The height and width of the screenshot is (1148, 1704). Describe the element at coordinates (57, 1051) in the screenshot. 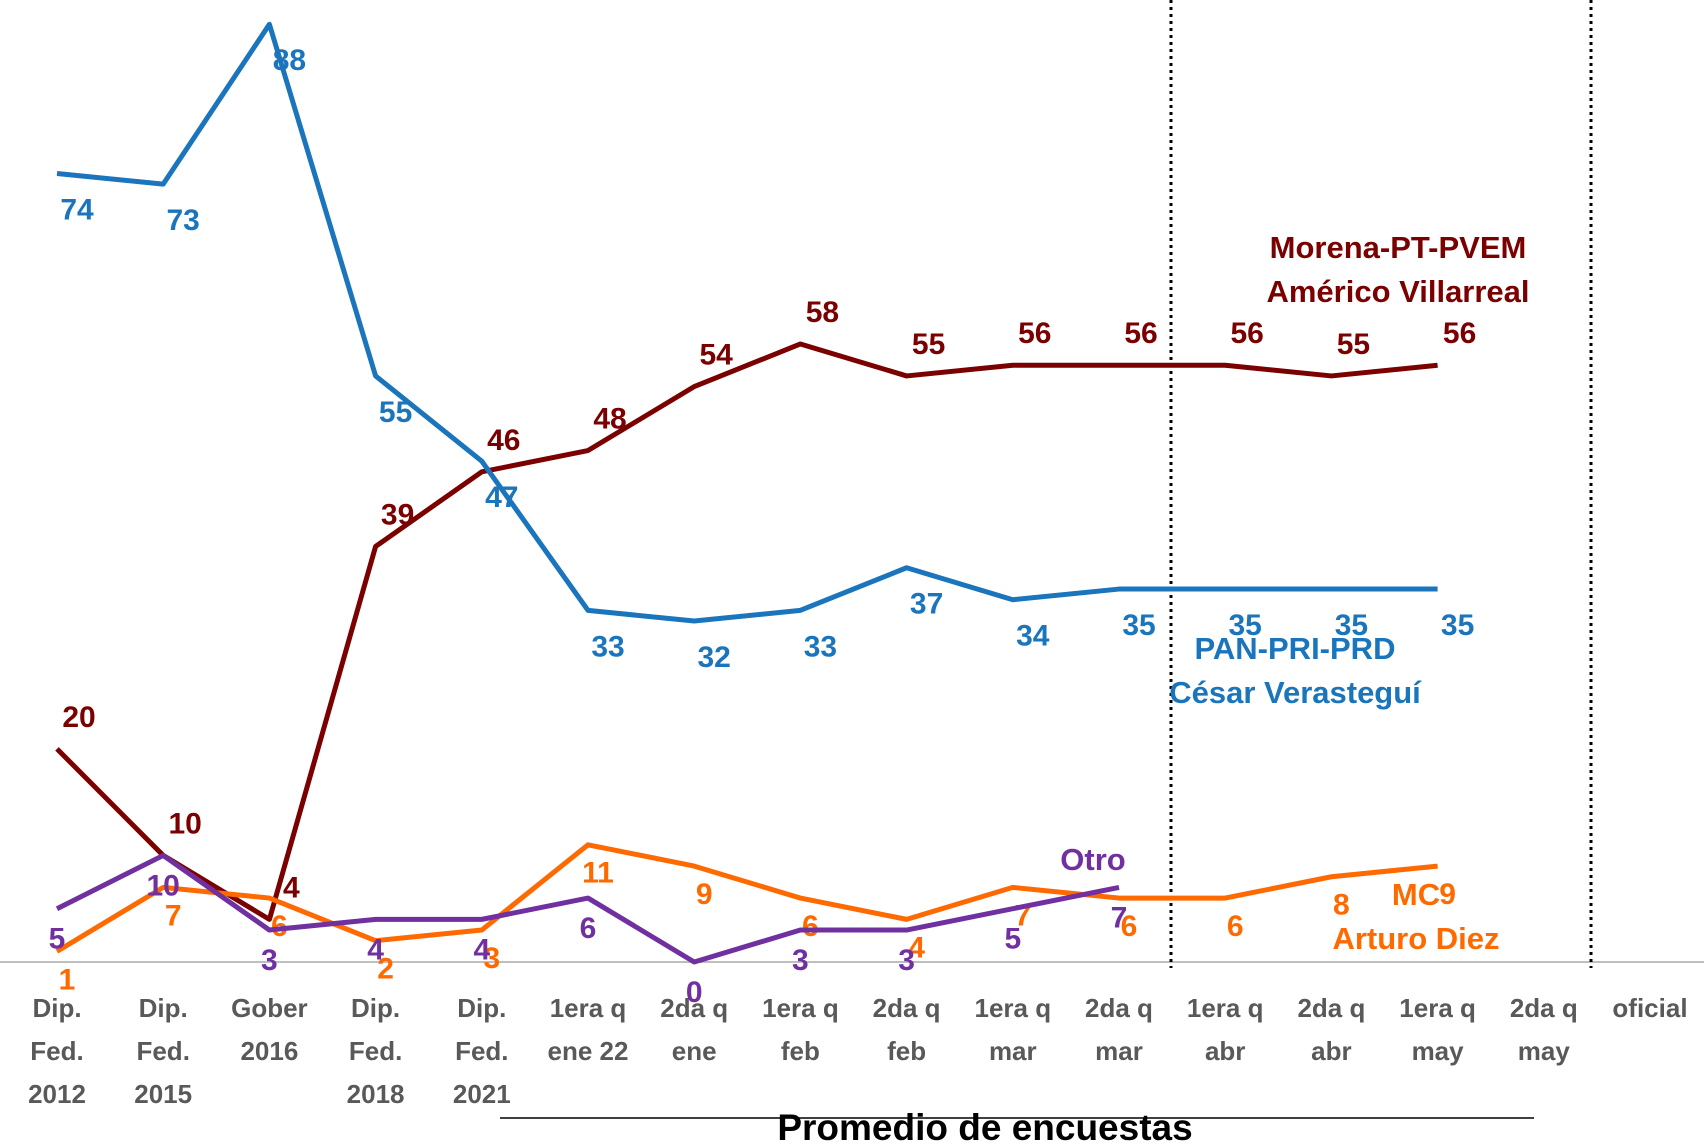

I see `x-tick-label: Dip. Fed. 2012` at that location.